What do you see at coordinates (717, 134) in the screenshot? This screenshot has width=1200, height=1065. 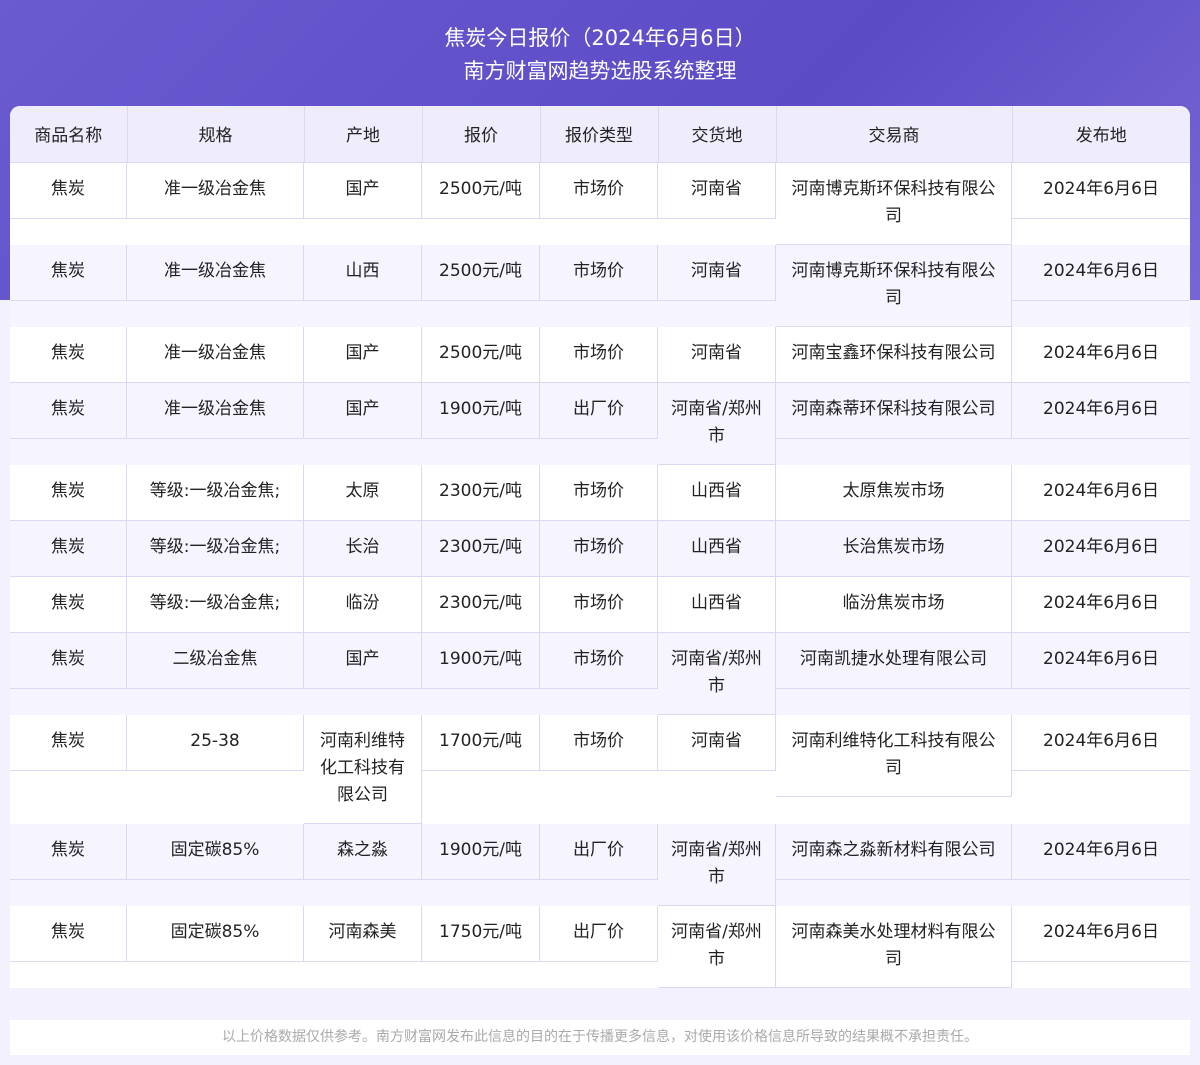 I see `column-header: 交货地` at bounding box center [717, 134].